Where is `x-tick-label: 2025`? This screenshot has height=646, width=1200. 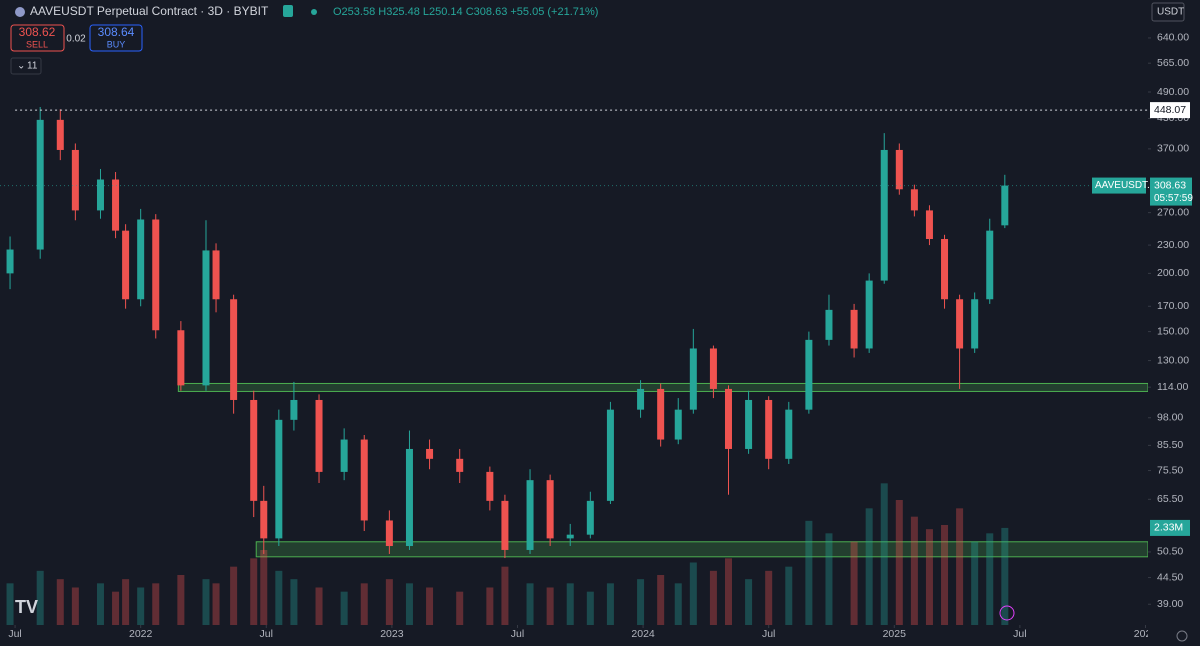 x-tick-label: 2025 is located at coordinates (895, 634).